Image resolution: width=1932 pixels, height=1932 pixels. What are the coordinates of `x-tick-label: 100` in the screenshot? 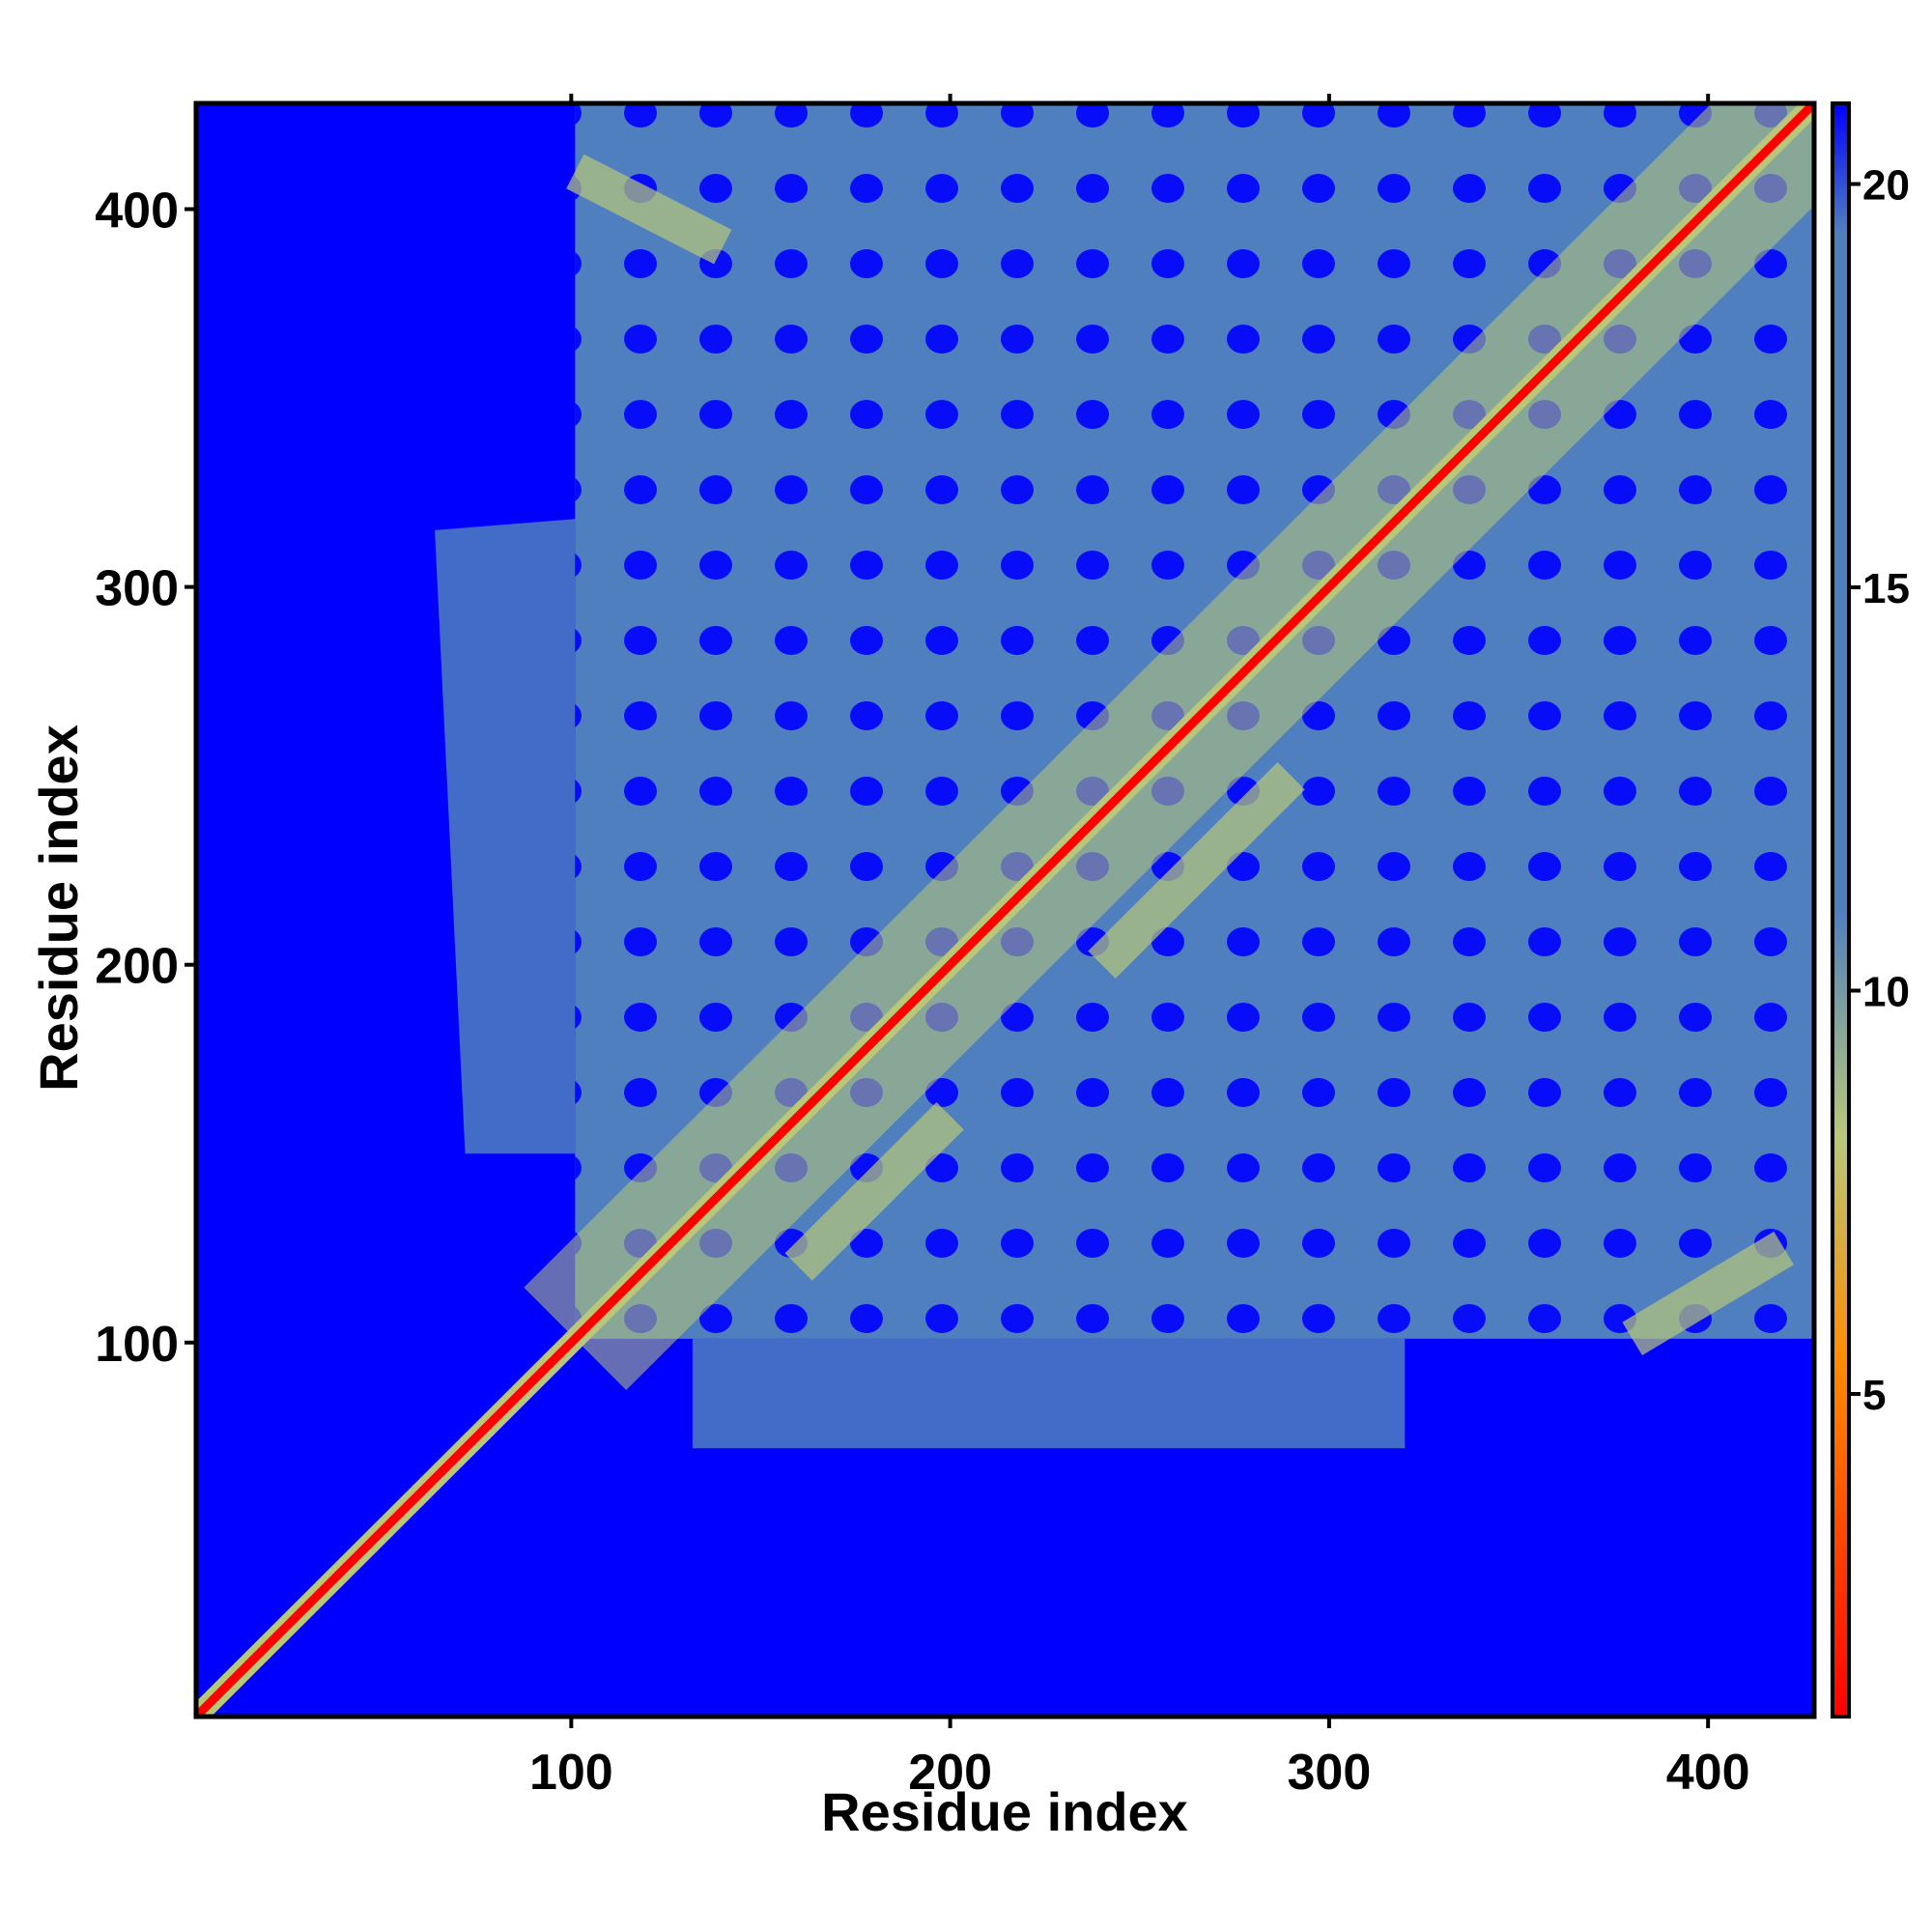 It's located at (571, 1773).